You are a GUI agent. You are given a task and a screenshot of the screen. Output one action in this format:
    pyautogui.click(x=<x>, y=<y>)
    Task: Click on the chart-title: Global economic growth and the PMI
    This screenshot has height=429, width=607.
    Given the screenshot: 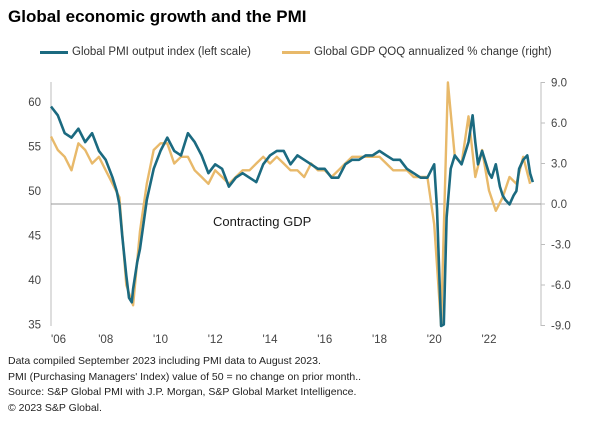 What is the action you would take?
    pyautogui.click(x=157, y=16)
    